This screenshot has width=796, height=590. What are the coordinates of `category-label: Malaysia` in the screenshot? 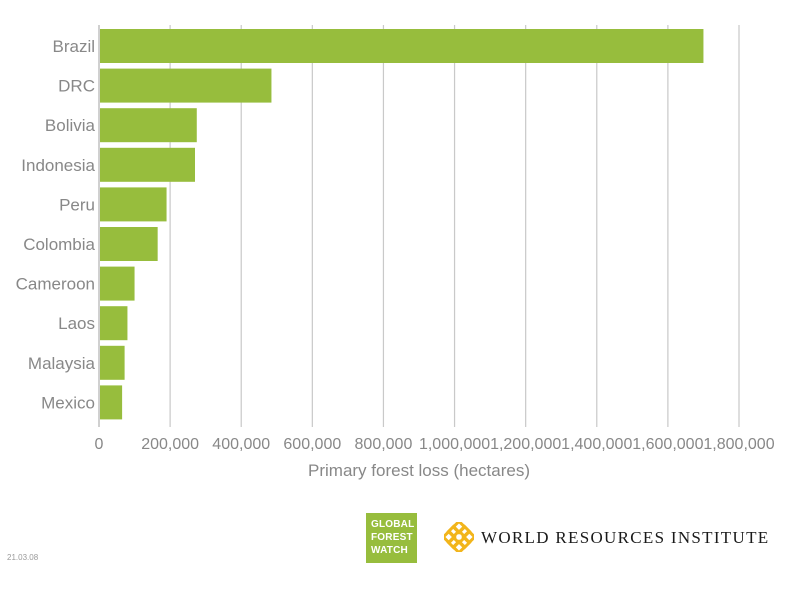 It's located at (62, 363).